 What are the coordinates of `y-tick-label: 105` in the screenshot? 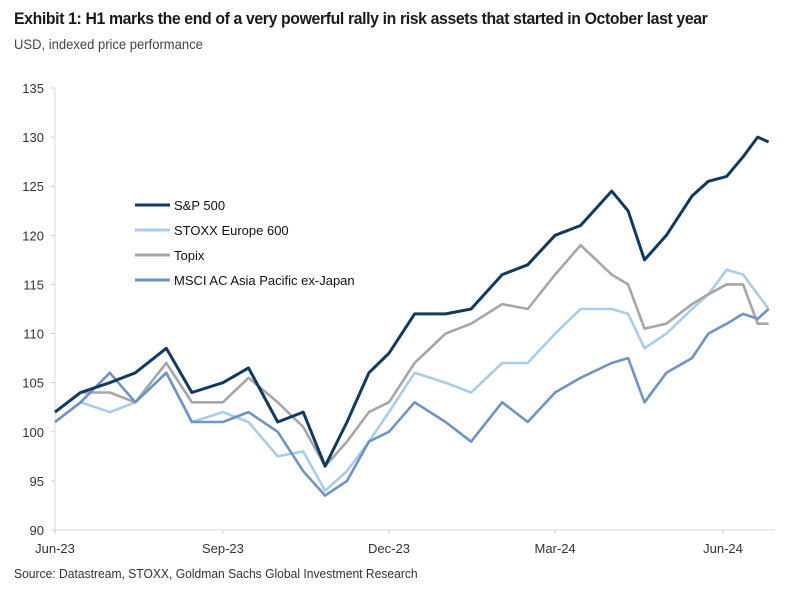 It's located at (33, 383).